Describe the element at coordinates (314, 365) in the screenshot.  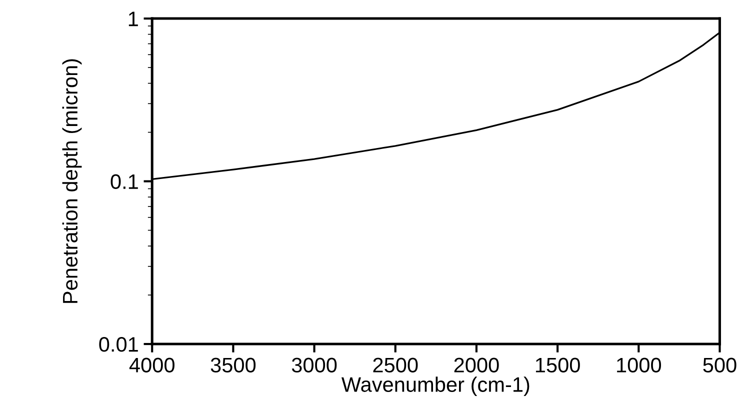
I see `x-tick-label: 3000` at that location.